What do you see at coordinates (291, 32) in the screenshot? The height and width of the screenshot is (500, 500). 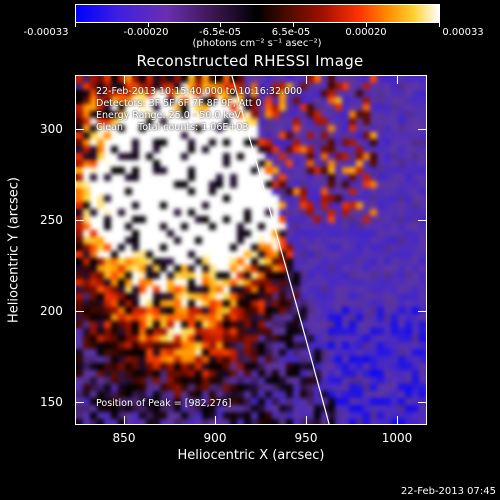 I see `colorbar-tick-label: 6.5e-05` at bounding box center [291, 32].